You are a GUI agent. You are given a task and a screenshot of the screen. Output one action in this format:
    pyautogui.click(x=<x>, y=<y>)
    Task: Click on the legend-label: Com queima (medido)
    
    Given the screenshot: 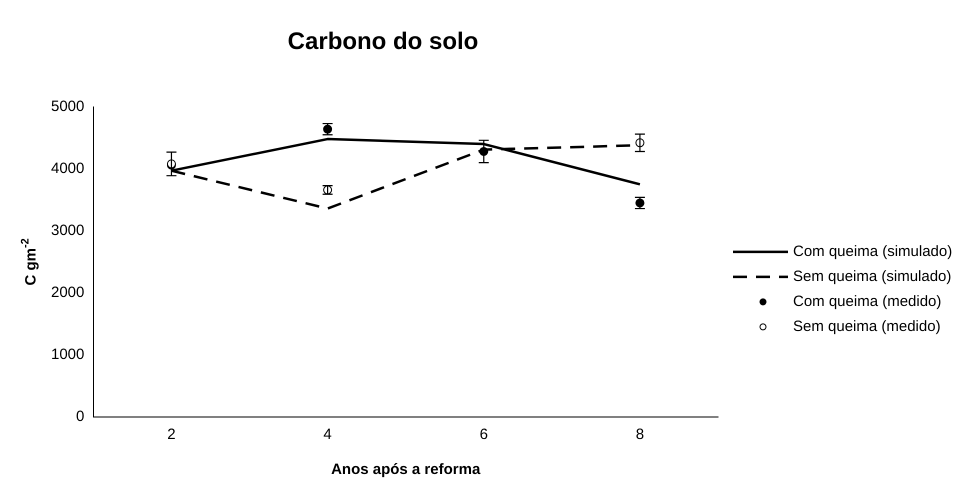 What is the action you would take?
    pyautogui.click(x=867, y=301)
    